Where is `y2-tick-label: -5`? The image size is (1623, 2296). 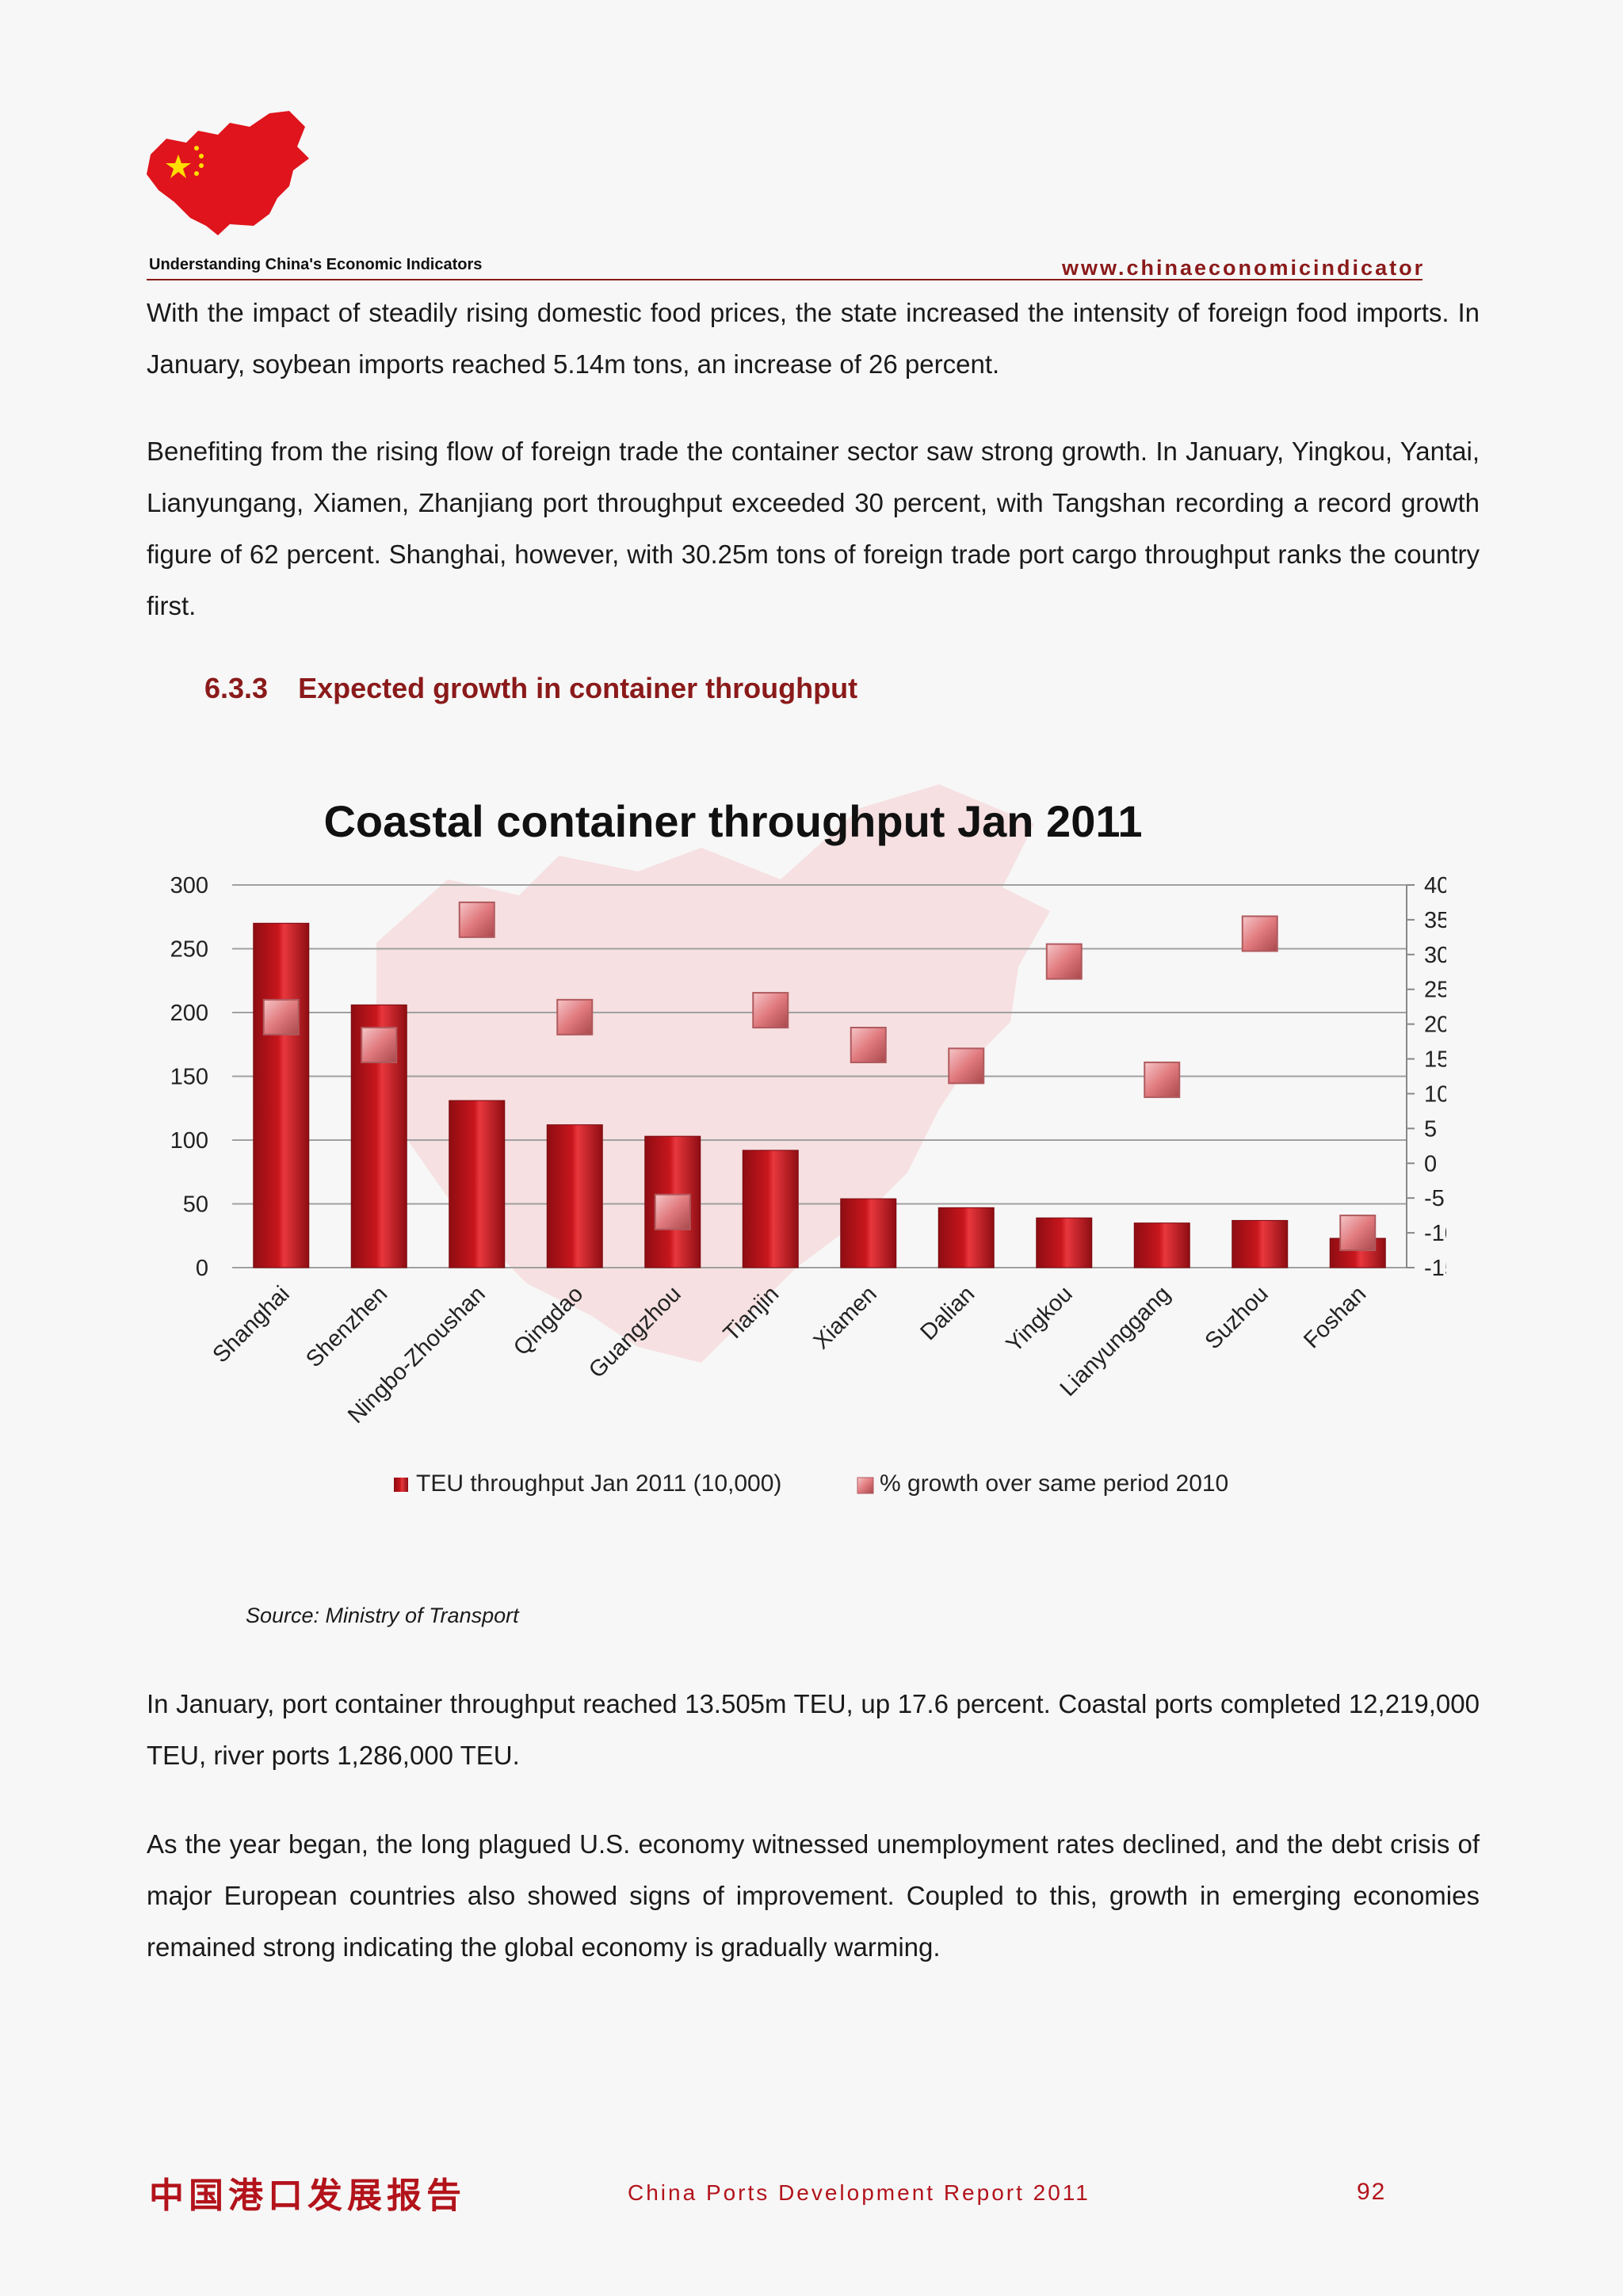
y2-tick-label: -5 is located at coordinates (1434, 1198).